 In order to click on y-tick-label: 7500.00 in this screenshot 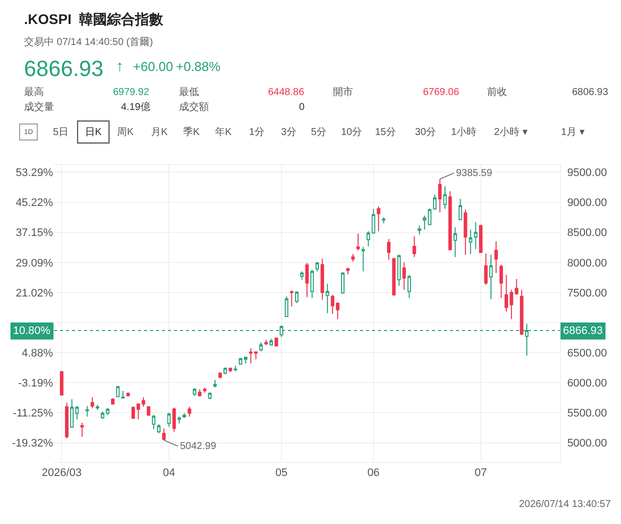, I will do `click(587, 293)`.